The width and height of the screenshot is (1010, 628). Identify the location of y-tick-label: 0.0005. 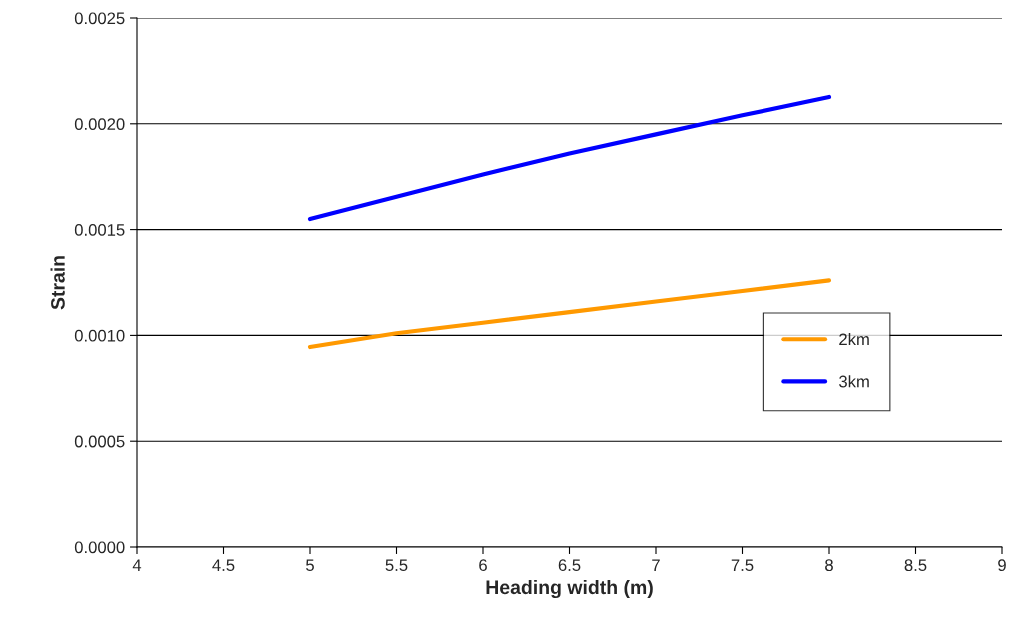
(99, 441).